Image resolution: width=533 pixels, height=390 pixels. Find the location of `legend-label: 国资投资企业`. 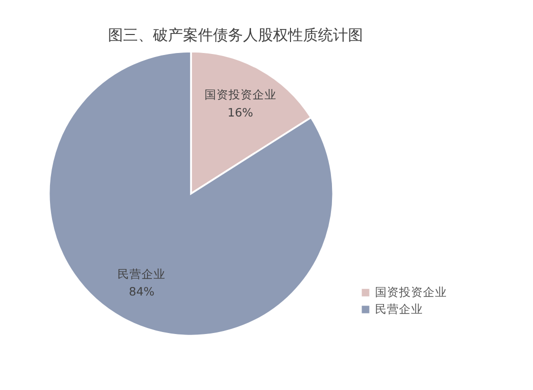

legend-label: 国资投资企业 is located at coordinates (410, 292).